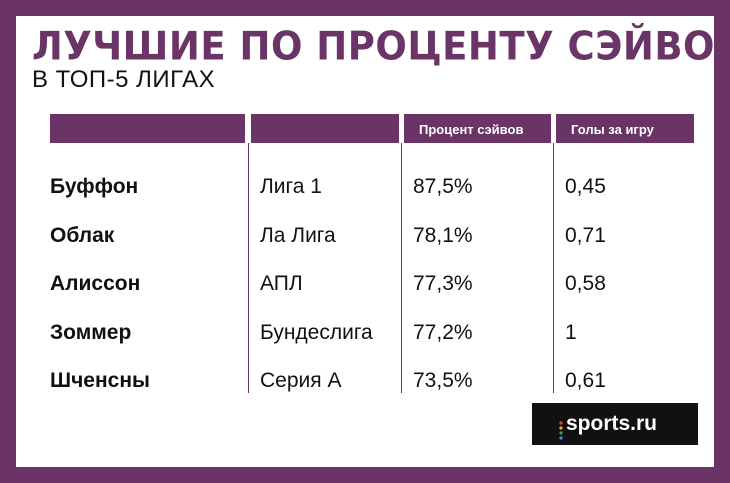  I want to click on save-percentage: 87,5%, so click(443, 186).